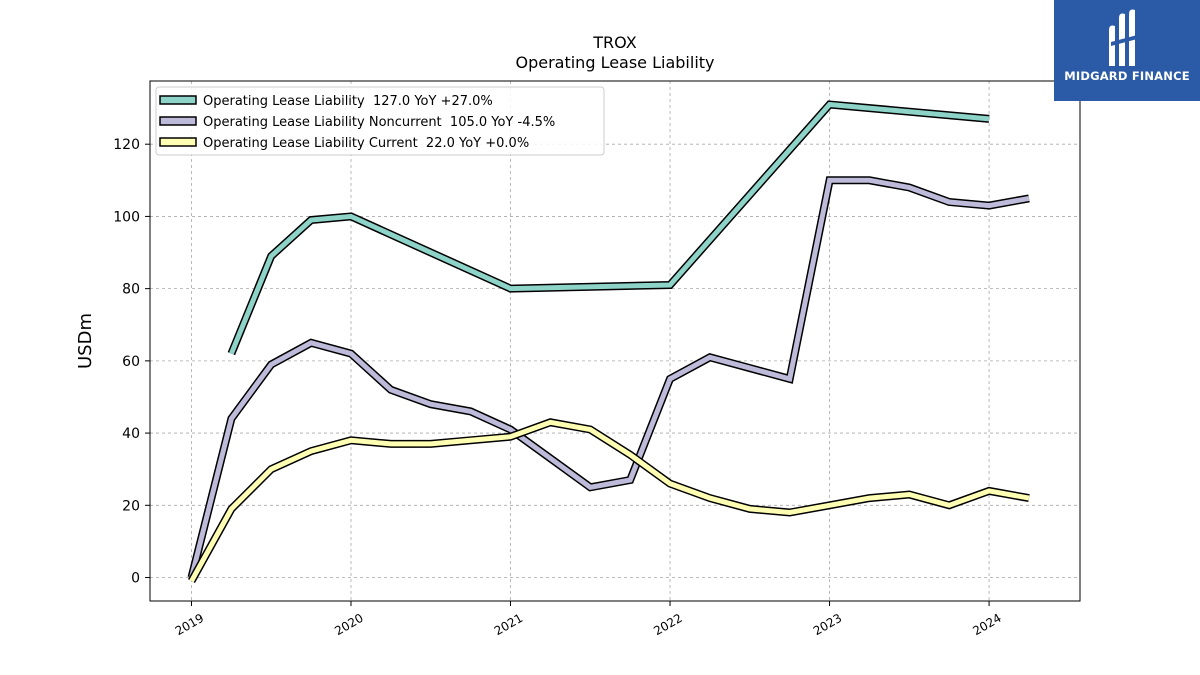 Image resolution: width=1200 pixels, height=675 pixels. Describe the element at coordinates (986, 624) in the screenshot. I see `x-tick-label: 2024` at that location.